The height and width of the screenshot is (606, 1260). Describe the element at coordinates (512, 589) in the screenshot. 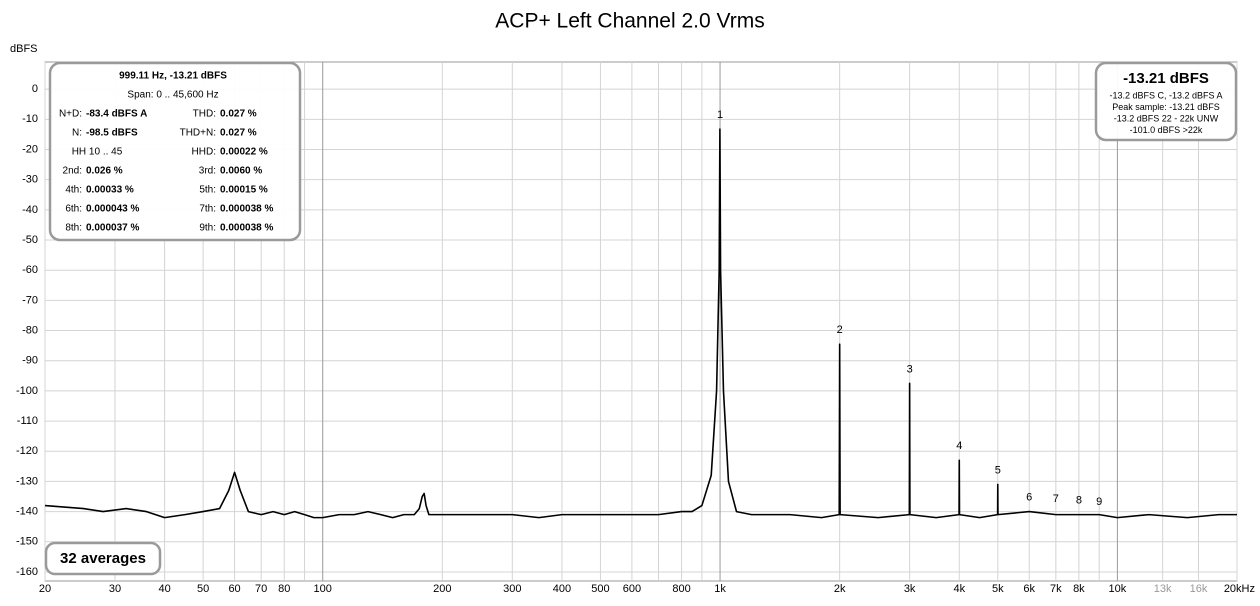

I see `x-tick-label: 300` at that location.